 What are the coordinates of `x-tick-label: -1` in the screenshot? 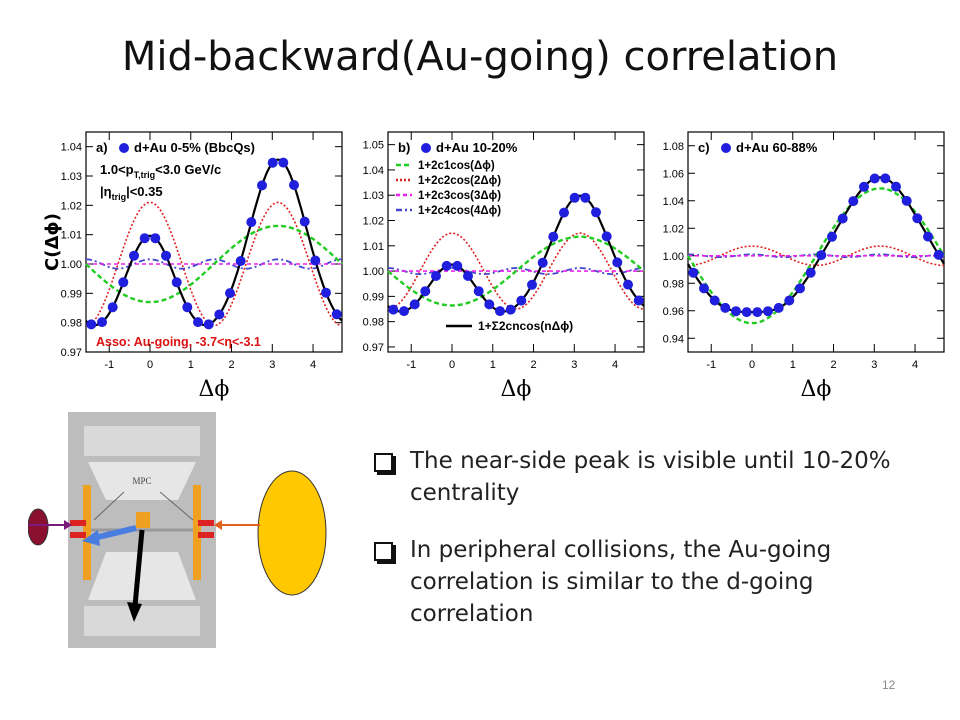 It's located at (711, 365).